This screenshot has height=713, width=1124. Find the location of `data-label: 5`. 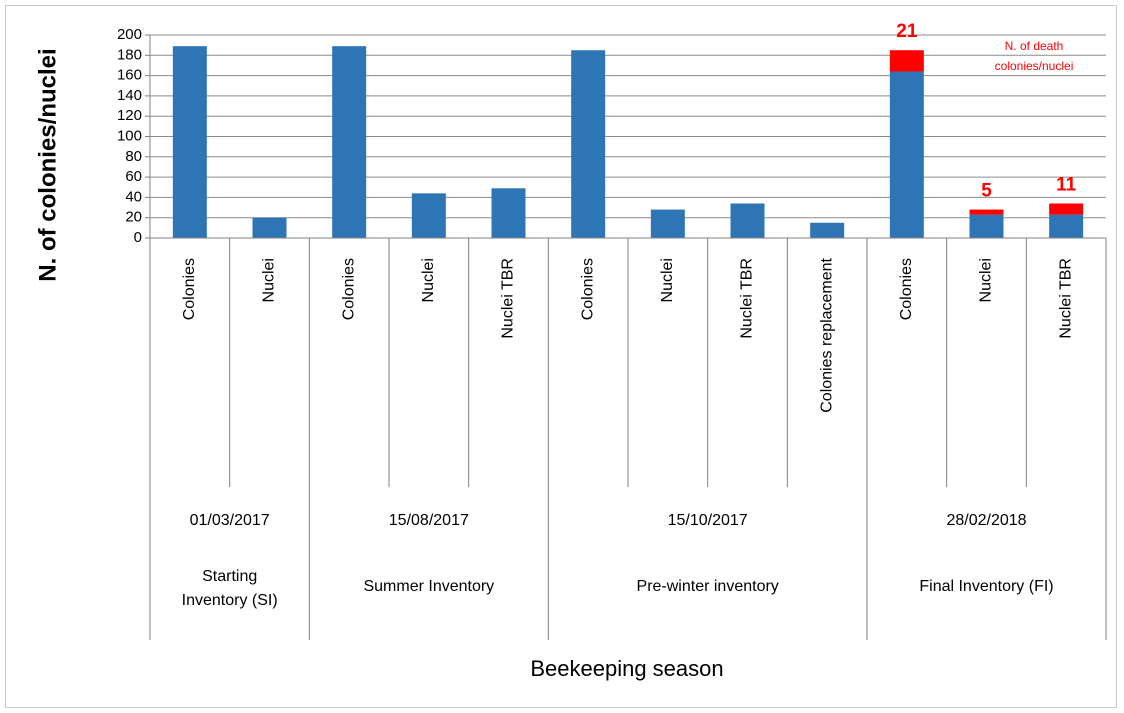

data-label: 5 is located at coordinates (986, 191).